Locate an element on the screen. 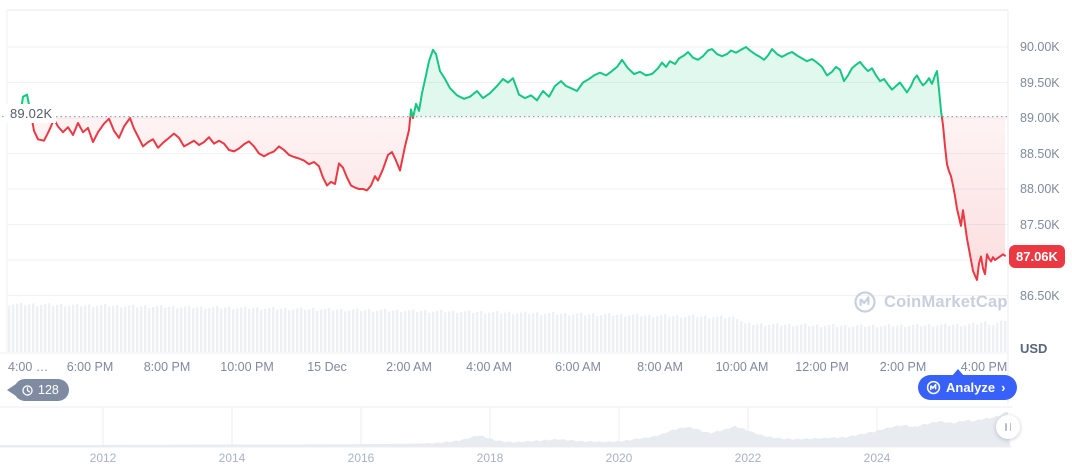 The width and height of the screenshot is (1072, 470). analyze-button: Analyze › is located at coordinates (968, 387).